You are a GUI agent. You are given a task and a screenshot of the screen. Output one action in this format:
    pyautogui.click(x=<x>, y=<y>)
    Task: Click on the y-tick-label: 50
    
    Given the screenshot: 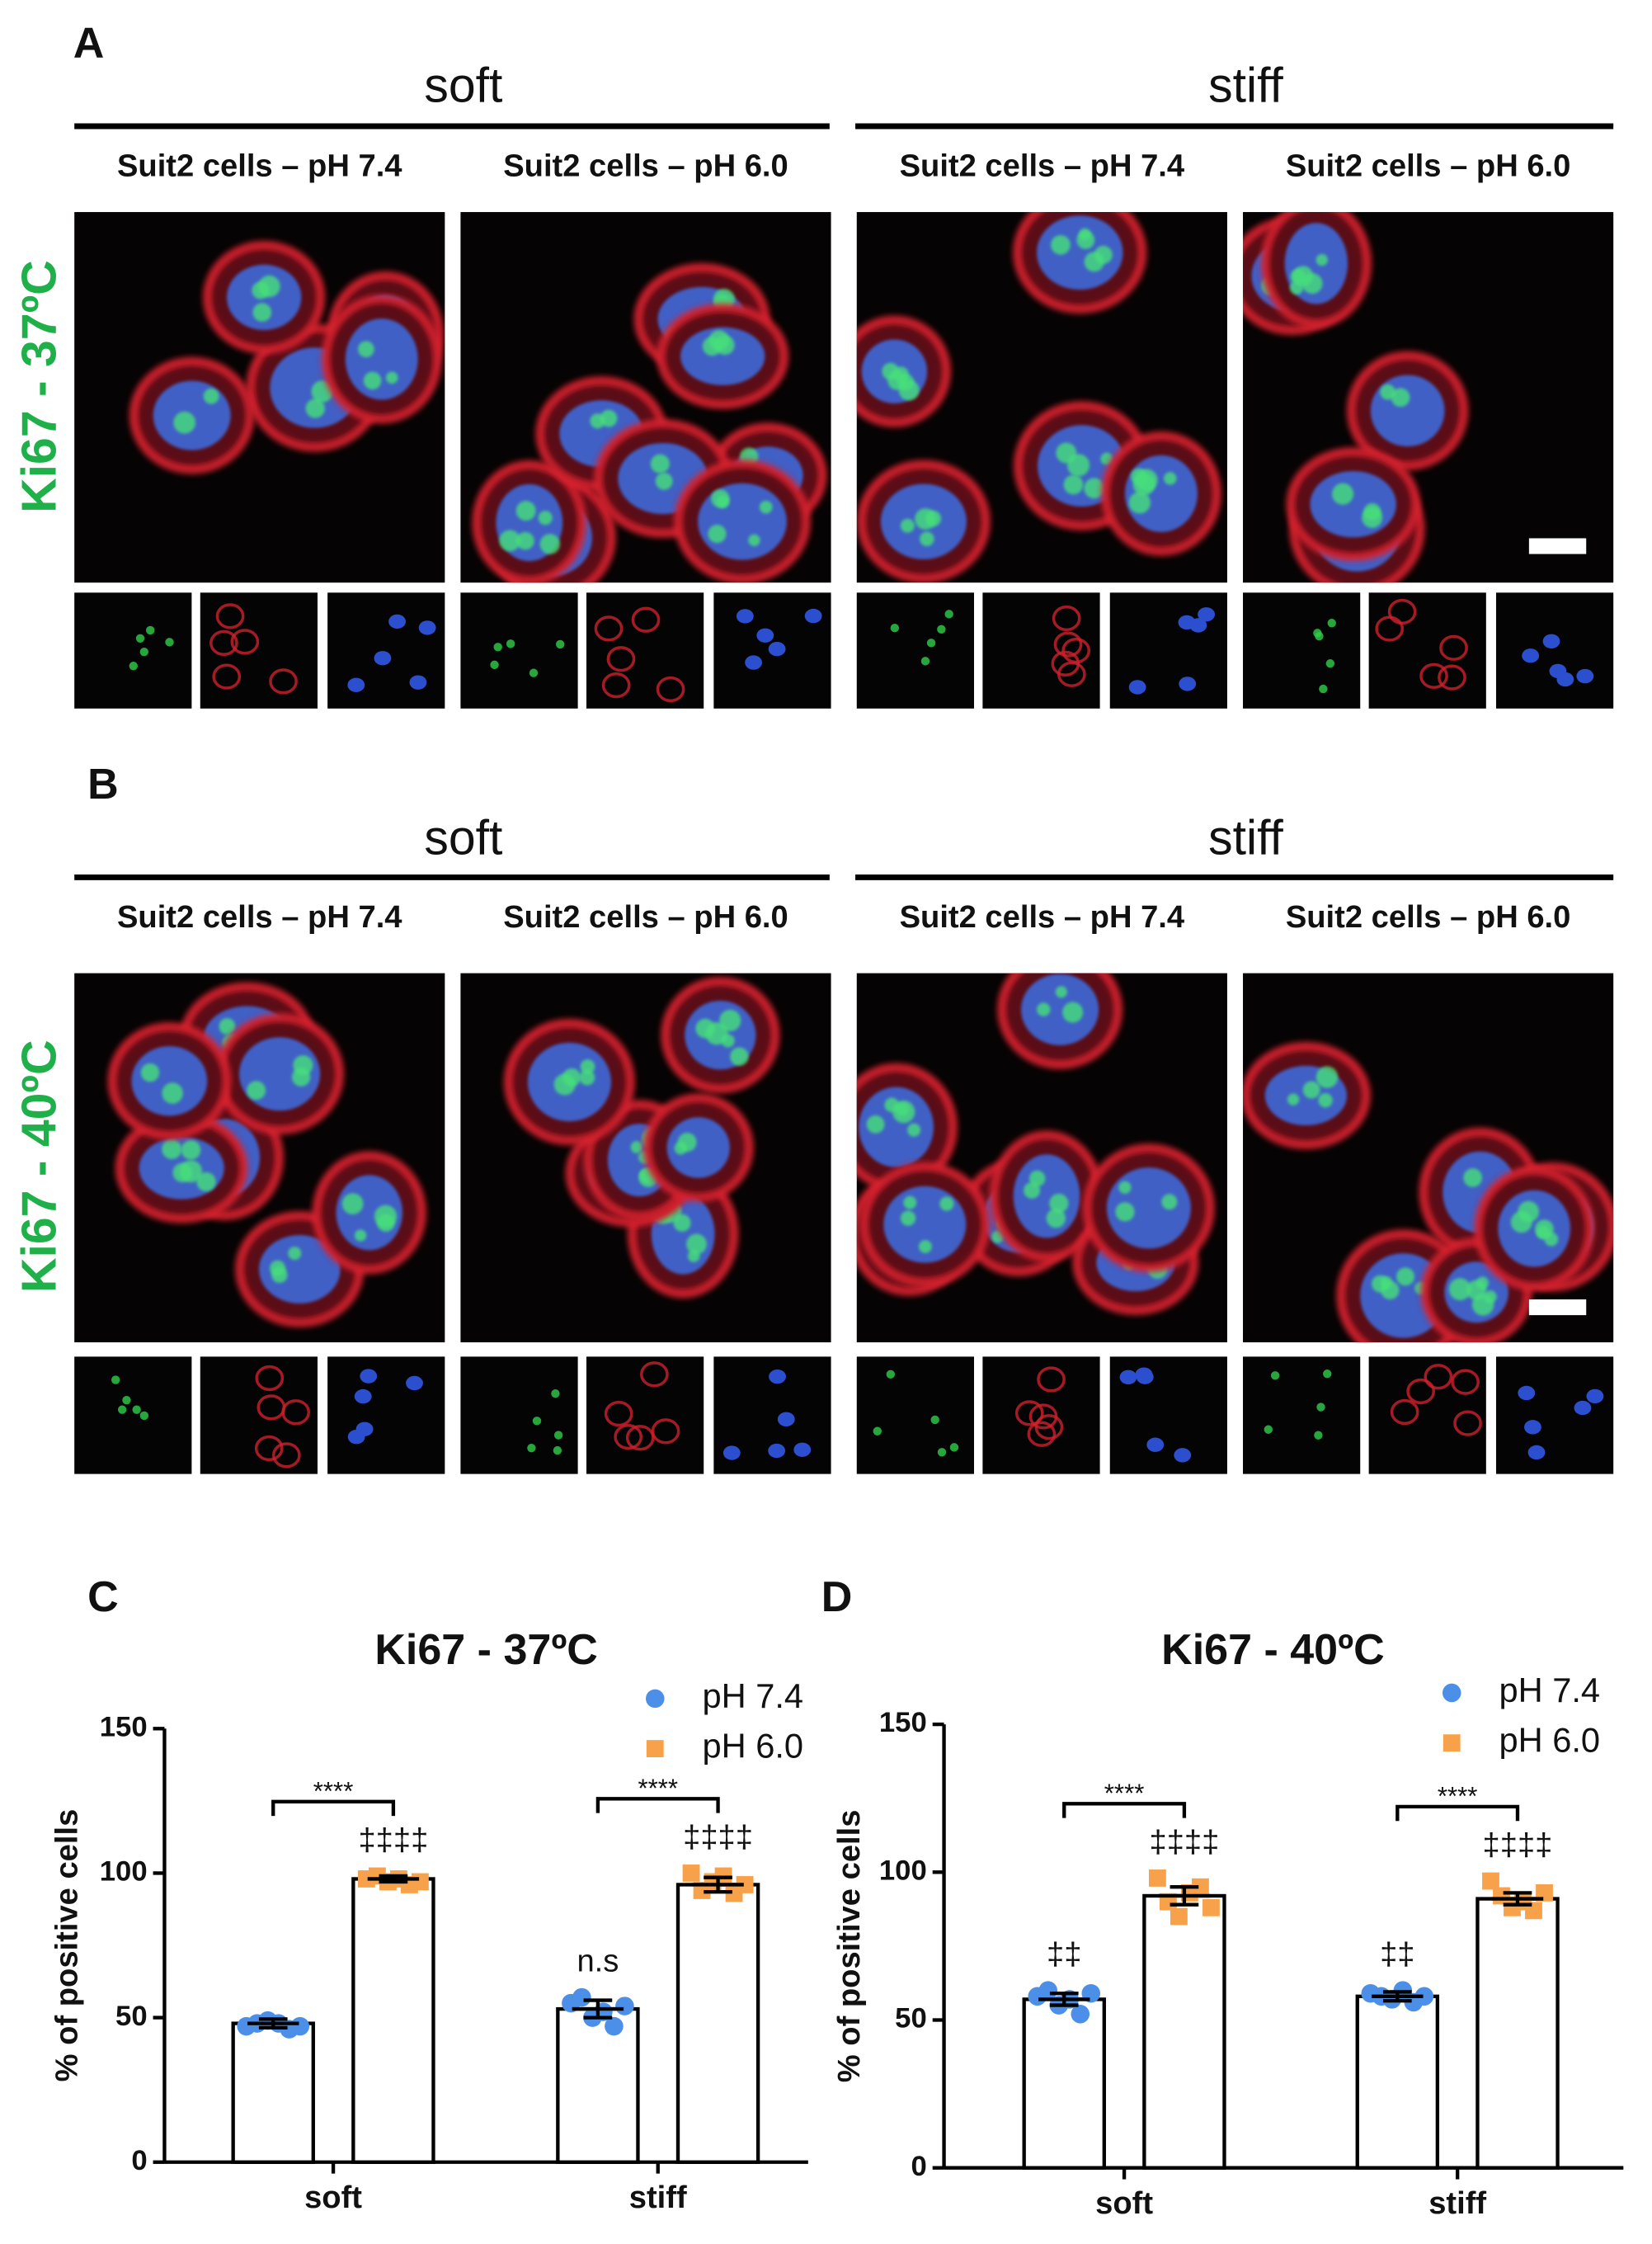 What is the action you would take?
    pyautogui.click(x=911, y=2018)
    